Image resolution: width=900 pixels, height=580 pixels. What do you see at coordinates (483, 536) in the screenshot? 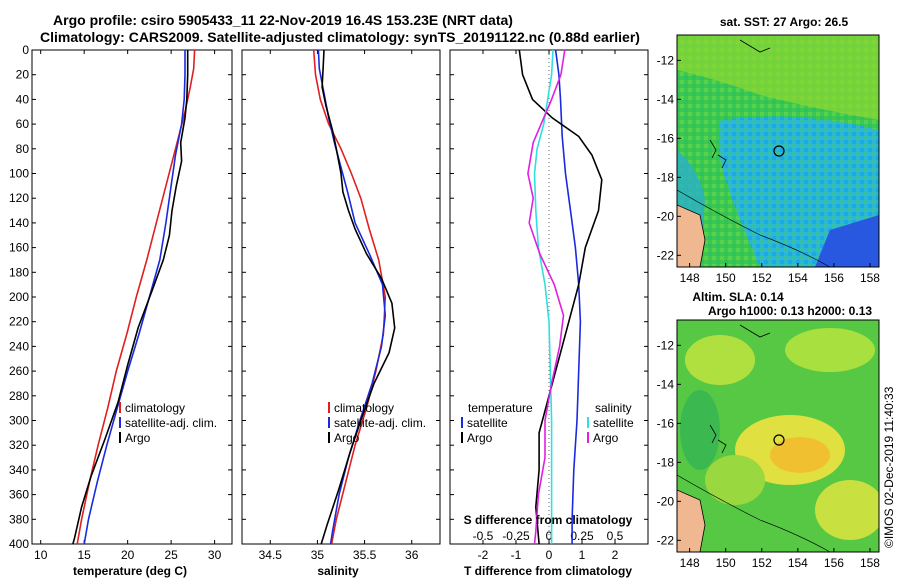
I see `s-tick-label: -0.5` at bounding box center [483, 536].